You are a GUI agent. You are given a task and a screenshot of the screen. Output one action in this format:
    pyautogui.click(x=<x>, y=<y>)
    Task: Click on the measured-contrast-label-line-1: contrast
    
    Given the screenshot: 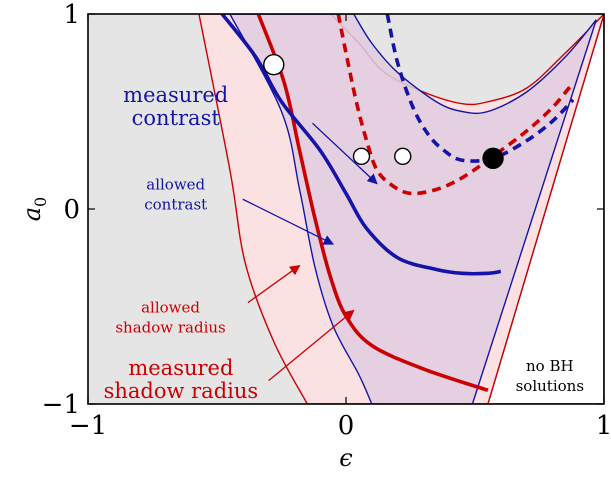 What is the action you would take?
    pyautogui.click(x=176, y=118)
    